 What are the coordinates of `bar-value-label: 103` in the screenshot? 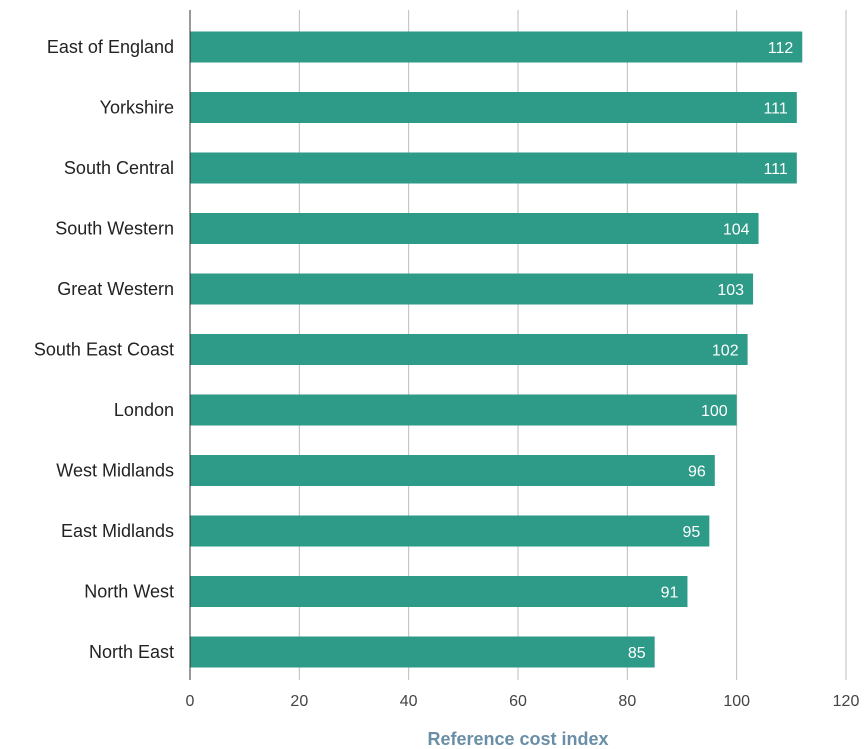 It's located at (730, 290).